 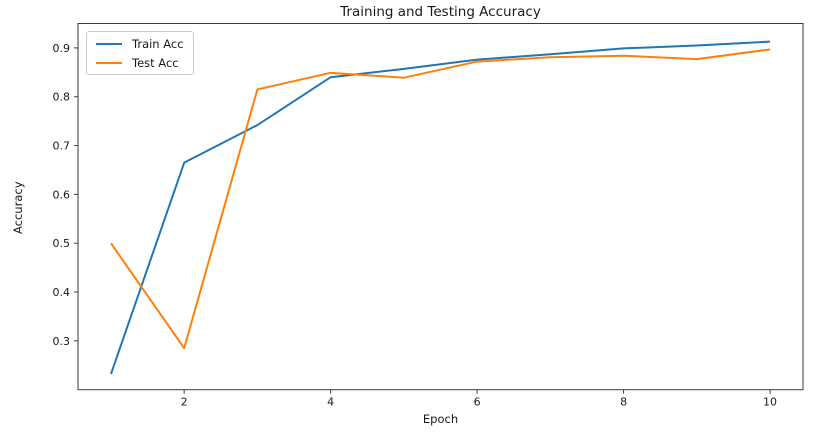 What do you see at coordinates (158, 43) in the screenshot?
I see `legend-label-train-acc: Train Acc` at bounding box center [158, 43].